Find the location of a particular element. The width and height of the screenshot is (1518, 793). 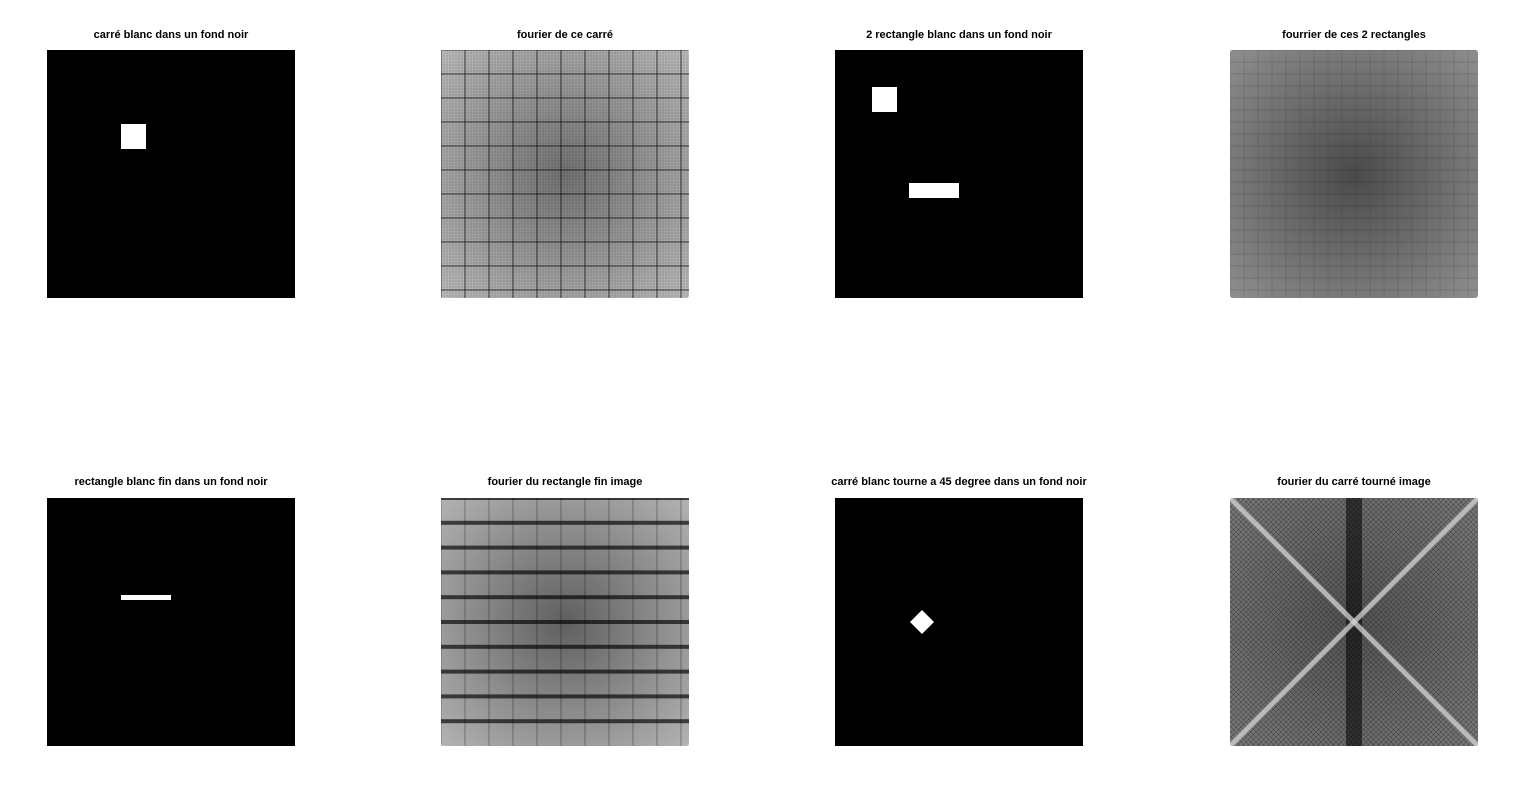

panel-1-title: carré blanc dans un fond noir is located at coordinates (171, 35).